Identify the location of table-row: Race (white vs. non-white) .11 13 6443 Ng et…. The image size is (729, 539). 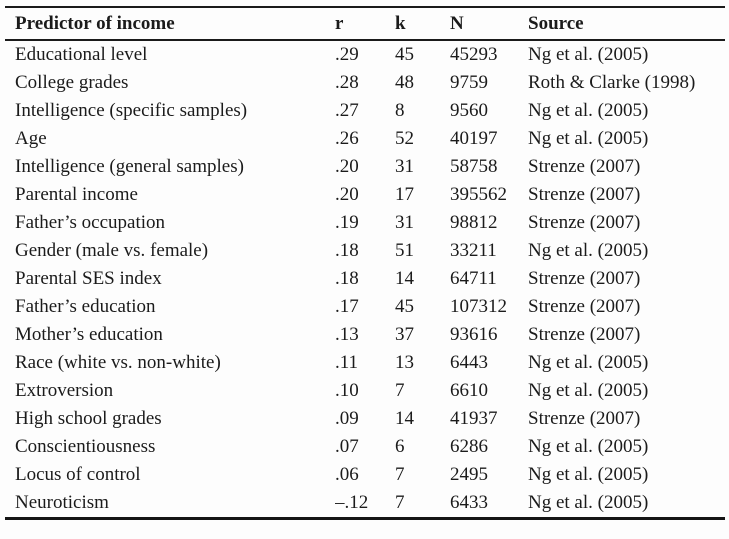
(365, 363).